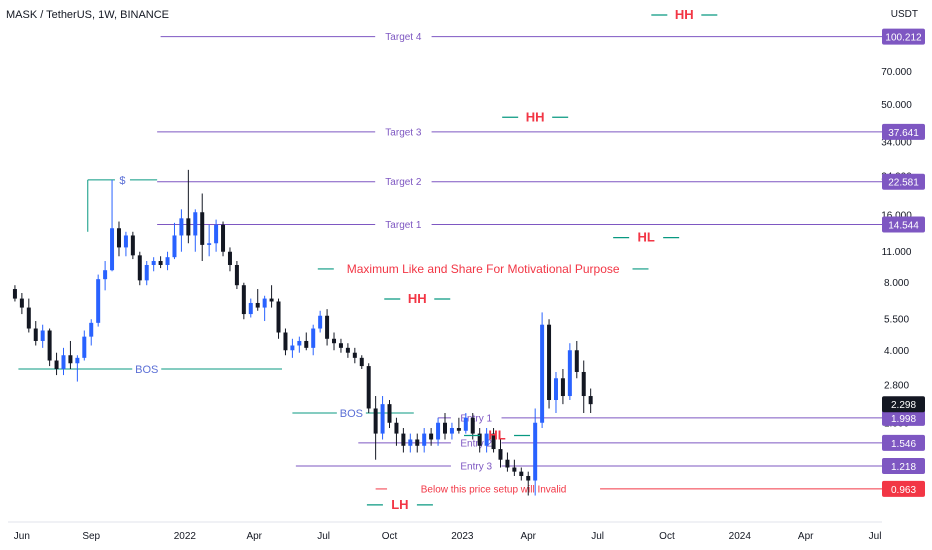 This screenshot has height=550, width=932. Describe the element at coordinates (494, 489) in the screenshot. I see `level-label: Below this price setup will Invalid` at that location.